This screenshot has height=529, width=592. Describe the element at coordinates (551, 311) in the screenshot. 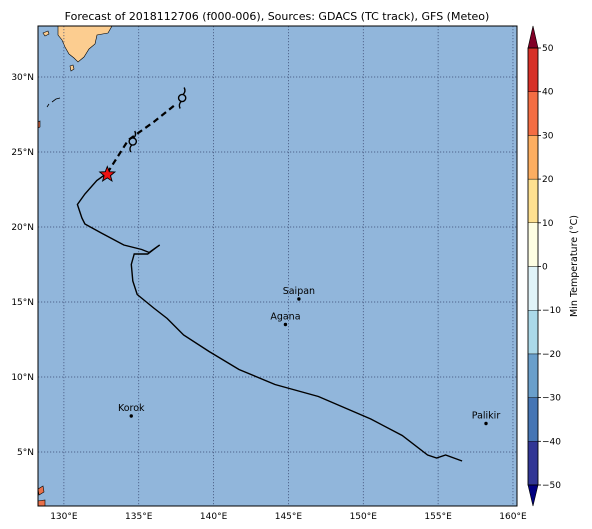

I see `colorbar-tick-label: −10` at that location.